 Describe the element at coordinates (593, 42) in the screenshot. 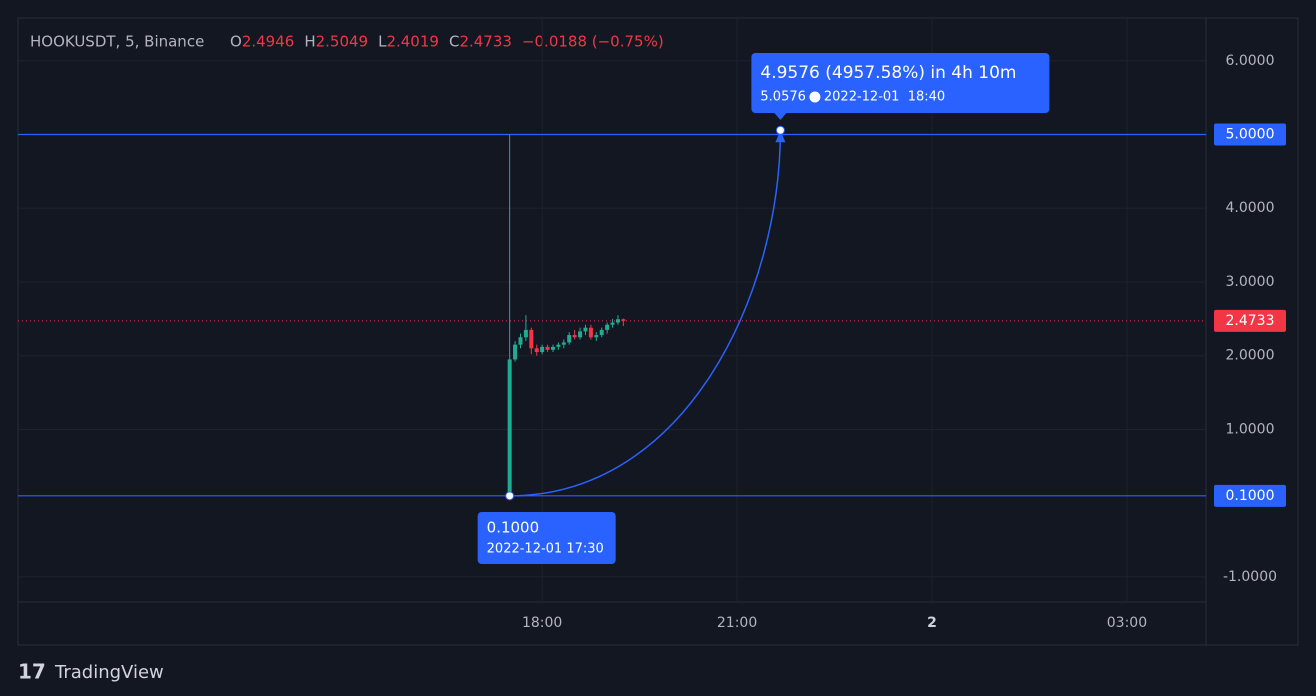

I see `change: −0.0188 (−0.75%)` at that location.